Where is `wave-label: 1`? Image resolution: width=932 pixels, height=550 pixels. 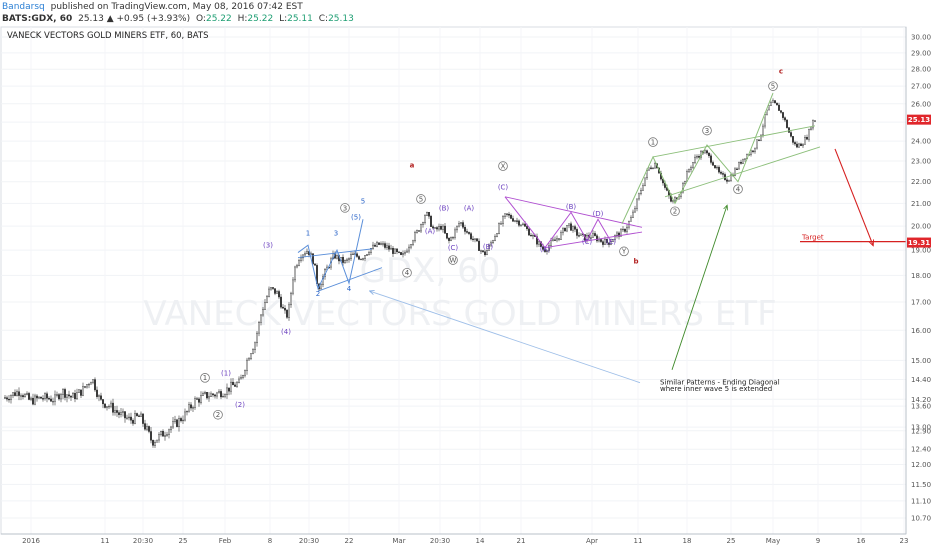
wave-label: 1 is located at coordinates (205, 378).